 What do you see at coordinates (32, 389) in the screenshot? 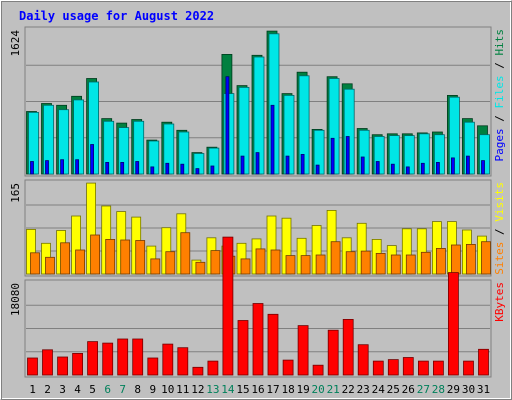
I see `x-tick-label-1: 1` at bounding box center [32, 389].